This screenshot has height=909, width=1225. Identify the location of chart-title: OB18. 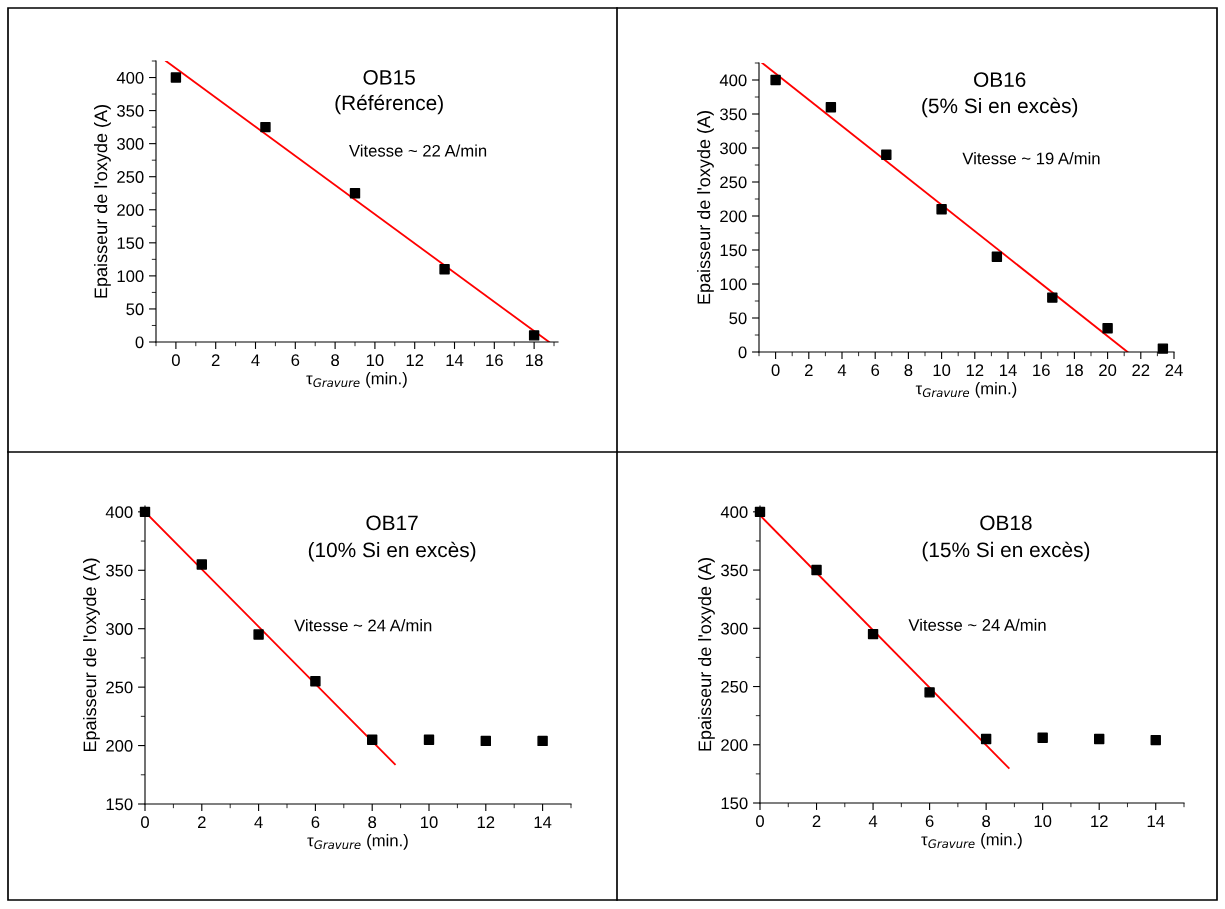
(1006, 523).